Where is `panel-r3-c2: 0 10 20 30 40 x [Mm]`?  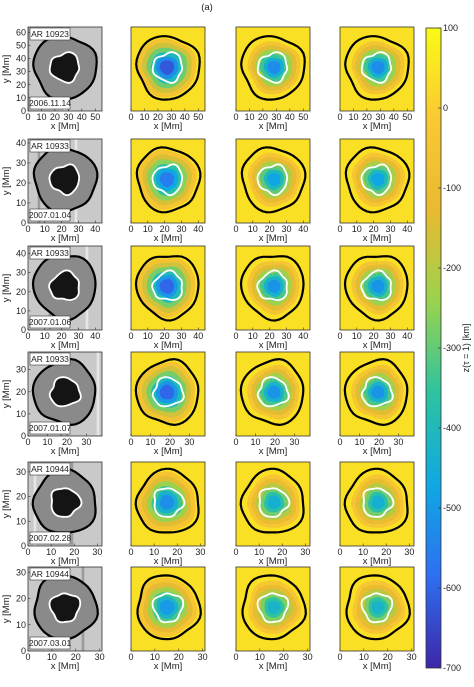 panel-r3-c2: 0 10 20 30 40 x [Mm] is located at coordinates (167, 298).